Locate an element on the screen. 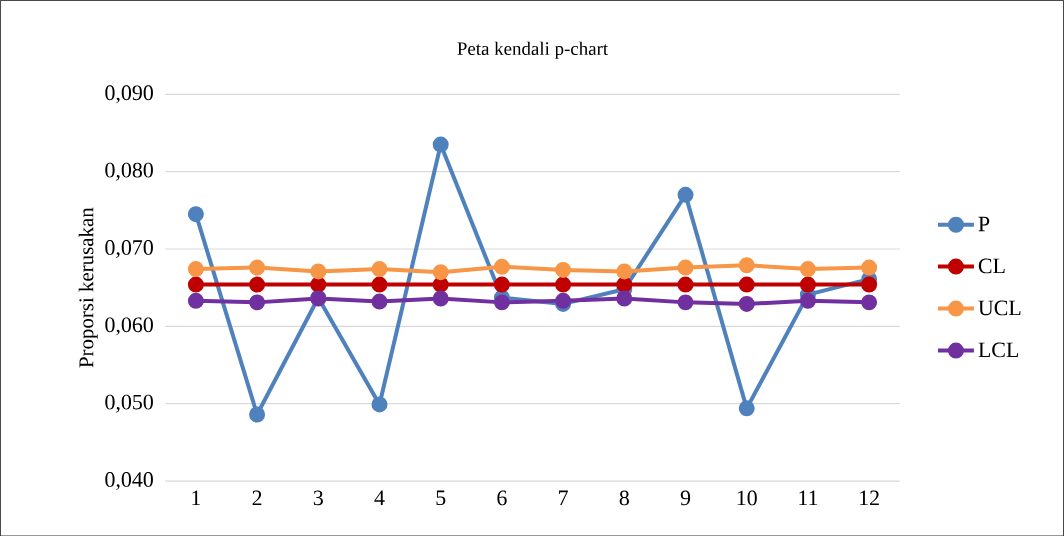 Image resolution: width=1064 pixels, height=536 pixels. x-tick-label: 4 is located at coordinates (379, 497).